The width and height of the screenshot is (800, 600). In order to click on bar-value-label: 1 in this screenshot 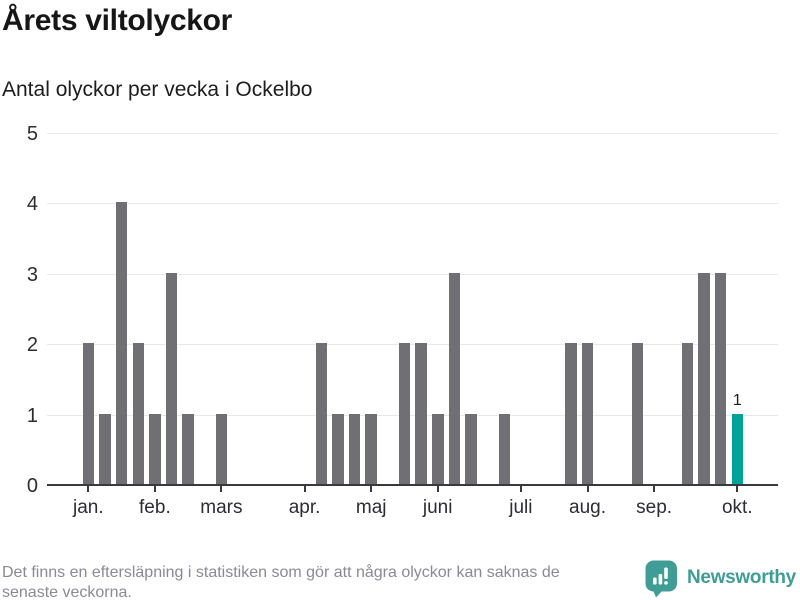, I will do `click(737, 400)`.